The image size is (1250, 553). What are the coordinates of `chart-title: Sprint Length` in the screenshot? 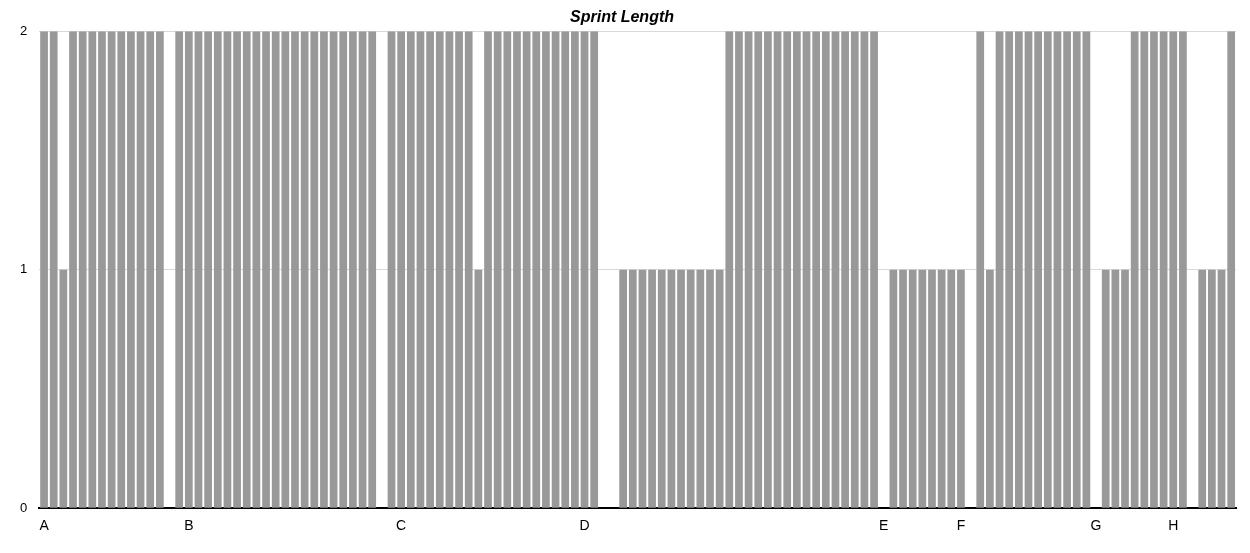 It's located at (622, 17).